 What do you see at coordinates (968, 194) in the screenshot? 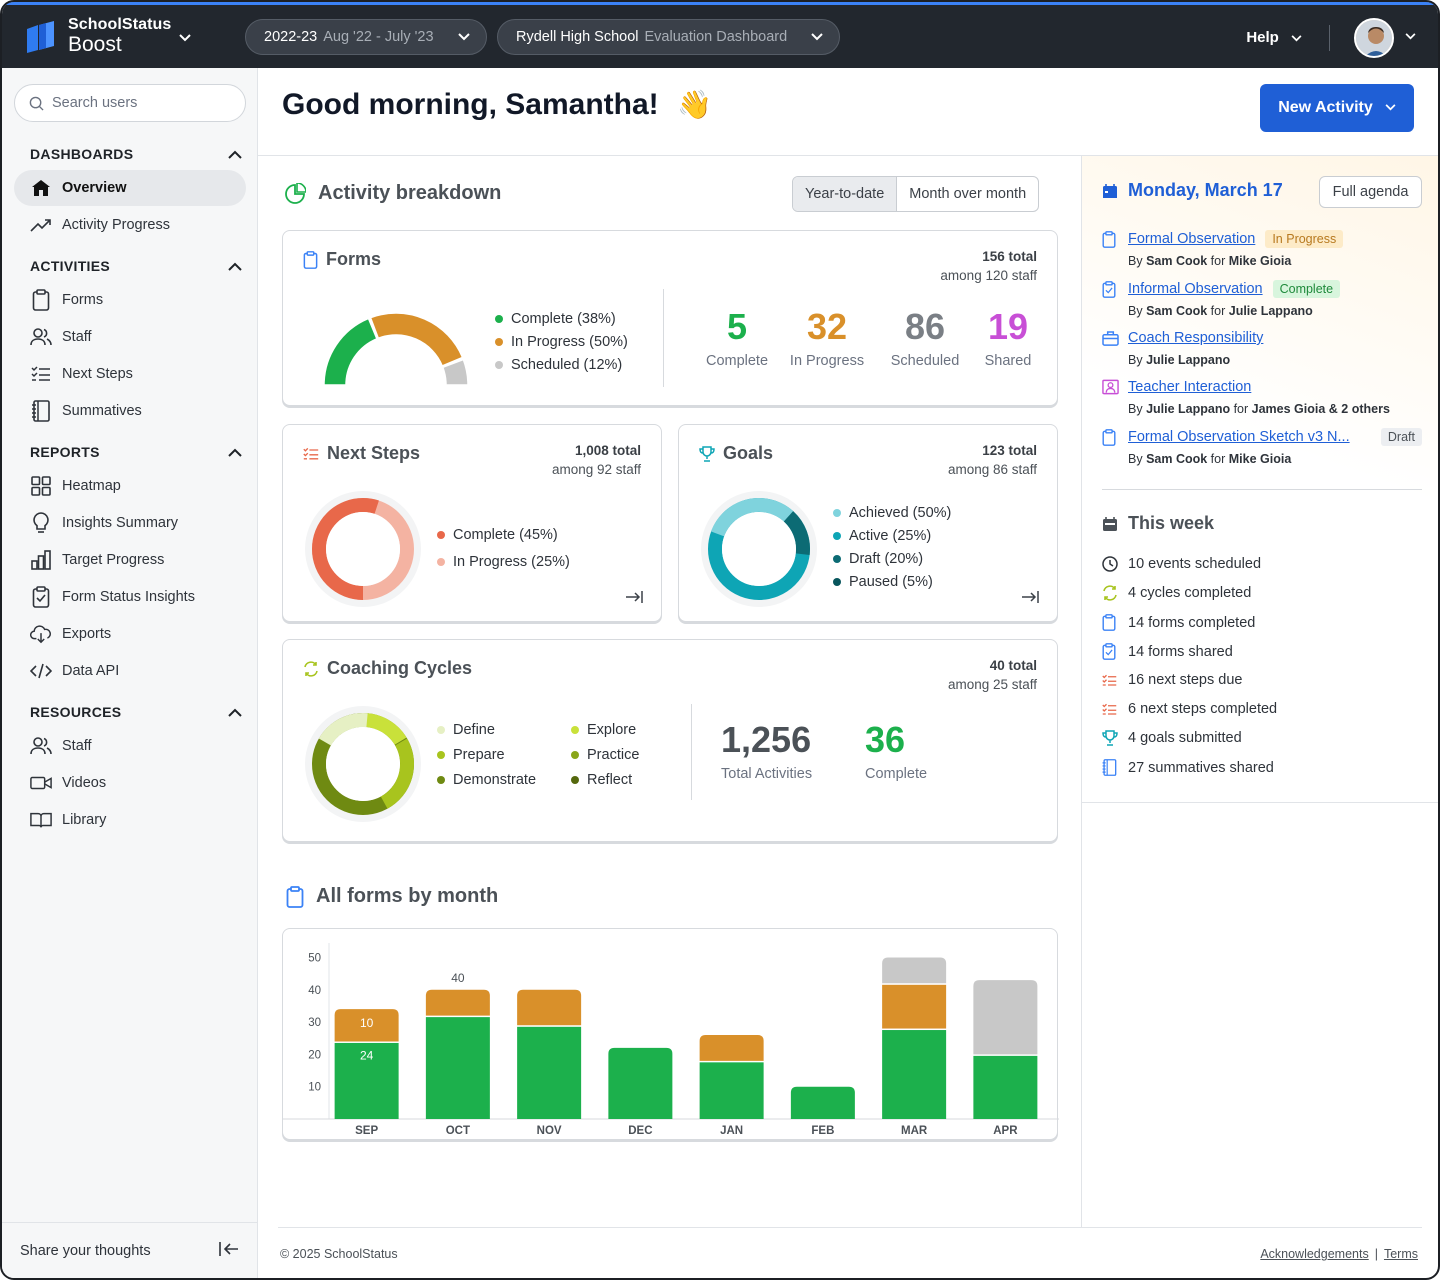
I see `toggle-month-over-month: Month over month` at bounding box center [968, 194].